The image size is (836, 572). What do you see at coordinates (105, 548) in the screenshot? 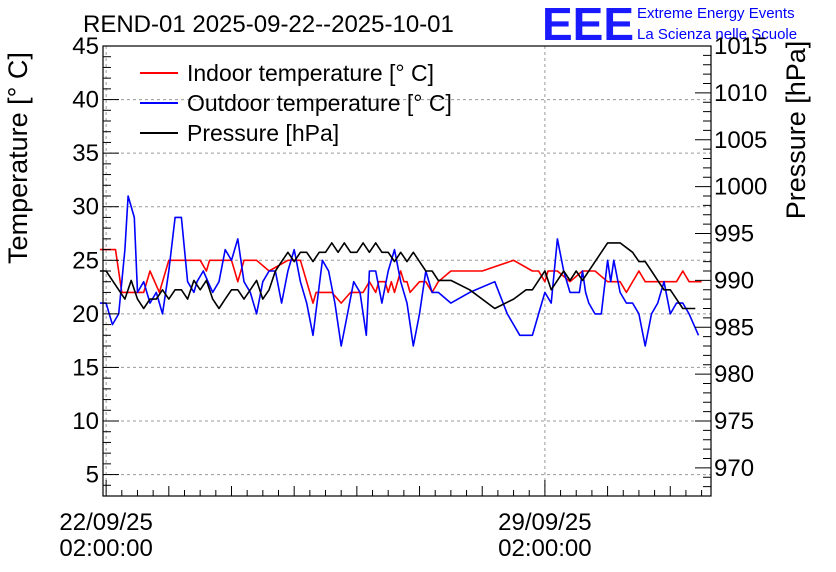
I see `x-tick-sublabel-0: 02:00:00` at bounding box center [105, 548].